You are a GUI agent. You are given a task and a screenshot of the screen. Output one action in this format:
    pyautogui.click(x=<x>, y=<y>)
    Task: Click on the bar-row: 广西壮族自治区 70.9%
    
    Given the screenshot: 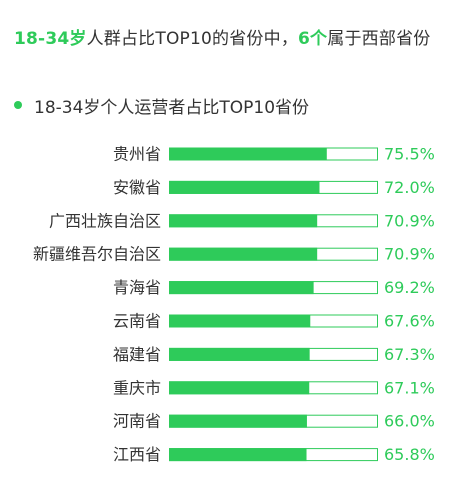 What is the action you would take?
    pyautogui.click(x=242, y=220)
    